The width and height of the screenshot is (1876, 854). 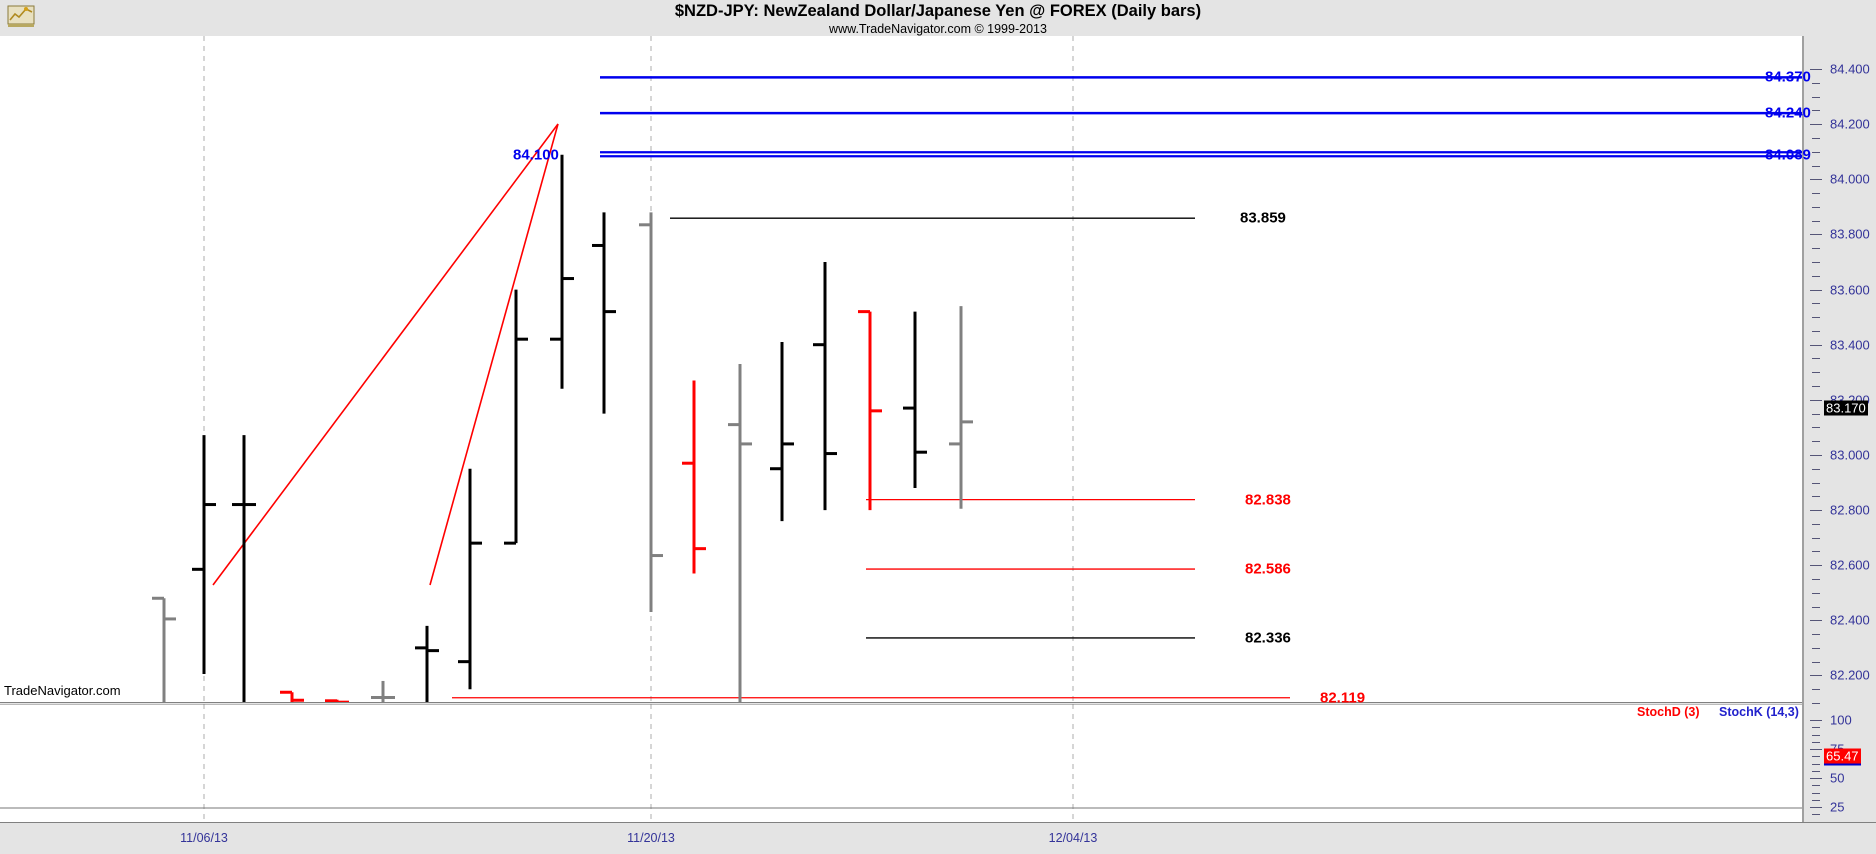 I want to click on level-label-resistance-84-240: 84.240, so click(x=1788, y=113).